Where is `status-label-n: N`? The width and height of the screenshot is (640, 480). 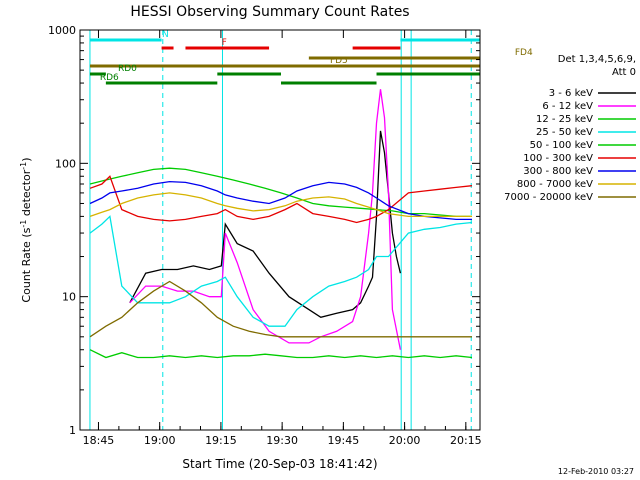 status-label-n: N is located at coordinates (165, 35).